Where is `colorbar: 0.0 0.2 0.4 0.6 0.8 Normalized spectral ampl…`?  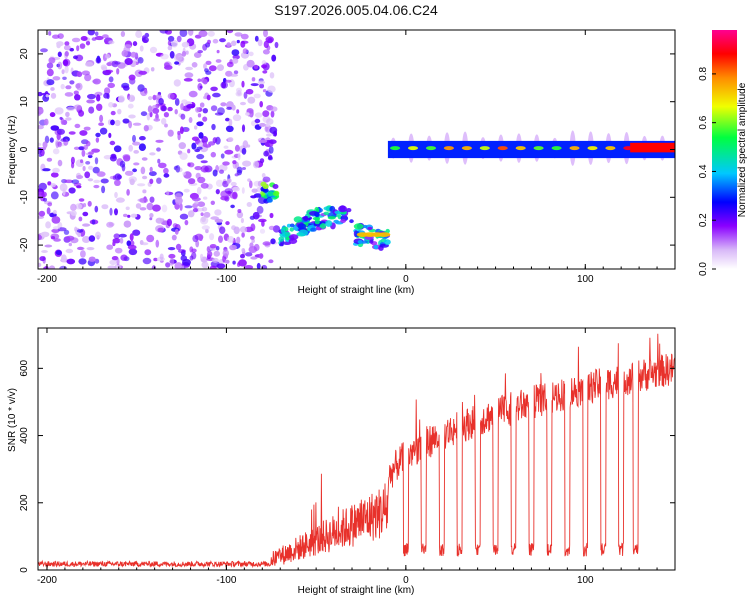
colorbar: 0.0 0.2 0.4 0.6 0.8 Normalized spectral ampl… is located at coordinates (723, 153).